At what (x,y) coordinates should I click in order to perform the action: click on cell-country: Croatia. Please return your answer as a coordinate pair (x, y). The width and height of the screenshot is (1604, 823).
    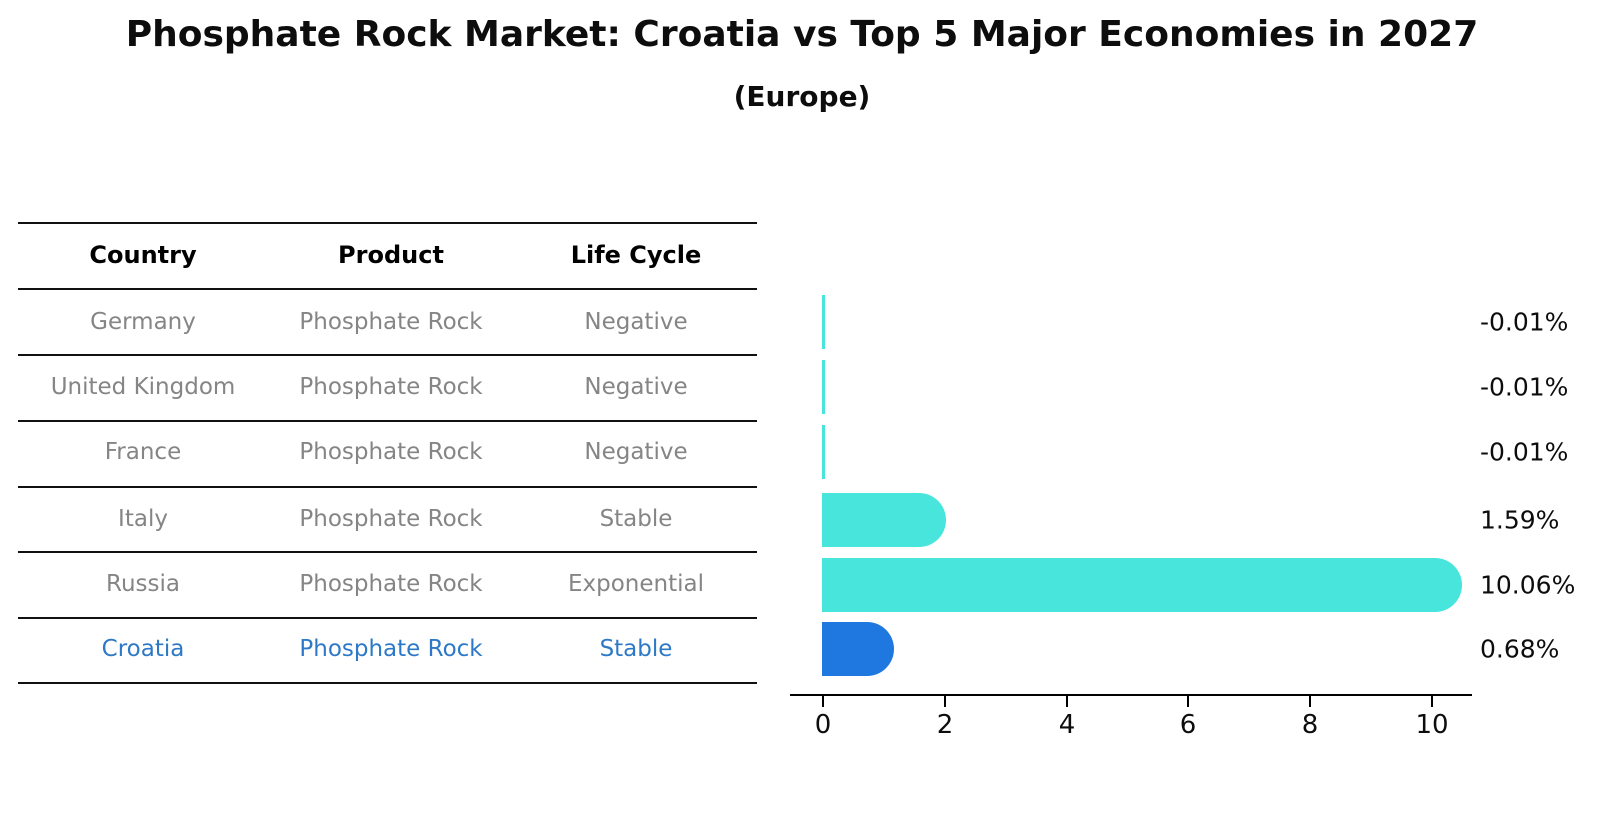
    Looking at the image, I should click on (143, 649).